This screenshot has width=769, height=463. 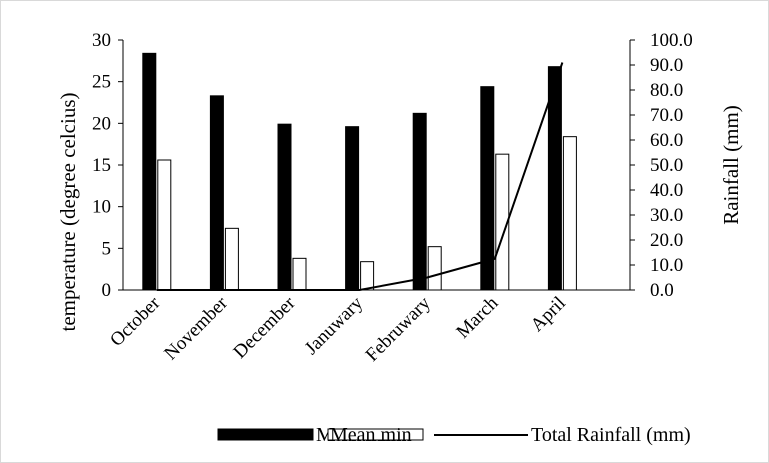 I want to click on legend-swatch-mean-max, so click(x=265, y=434).